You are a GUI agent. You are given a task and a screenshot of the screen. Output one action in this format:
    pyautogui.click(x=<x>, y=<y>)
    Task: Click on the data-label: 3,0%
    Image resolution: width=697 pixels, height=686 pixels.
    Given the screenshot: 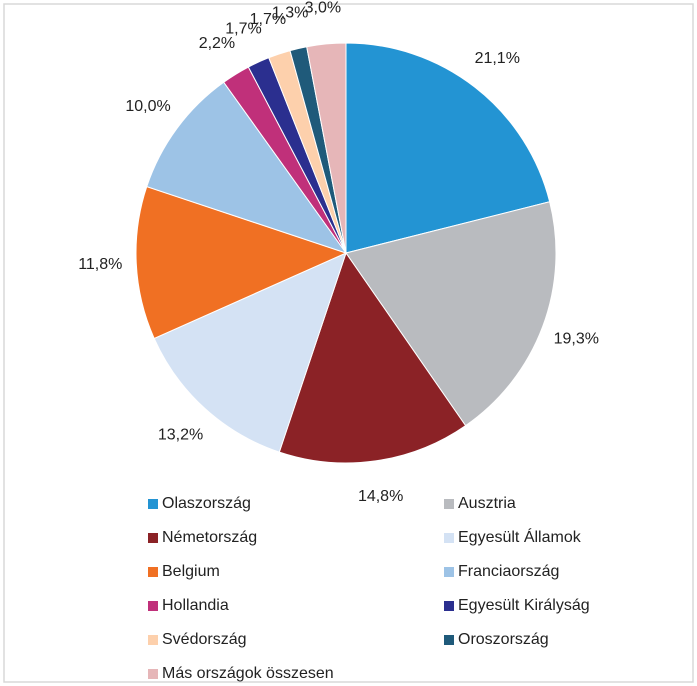 What is the action you would take?
    pyautogui.click(x=323, y=8)
    